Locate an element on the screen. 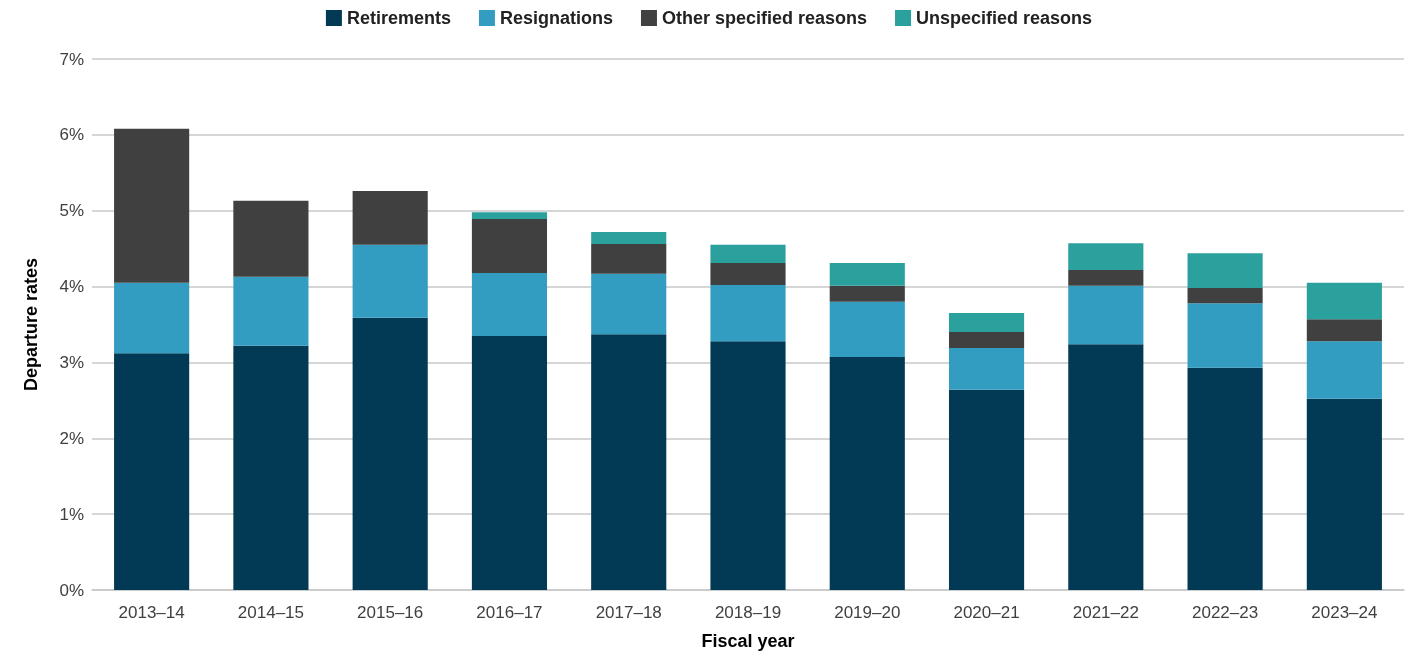 The width and height of the screenshot is (1418, 669). x-tick-label: 2017–18 is located at coordinates (628, 612).